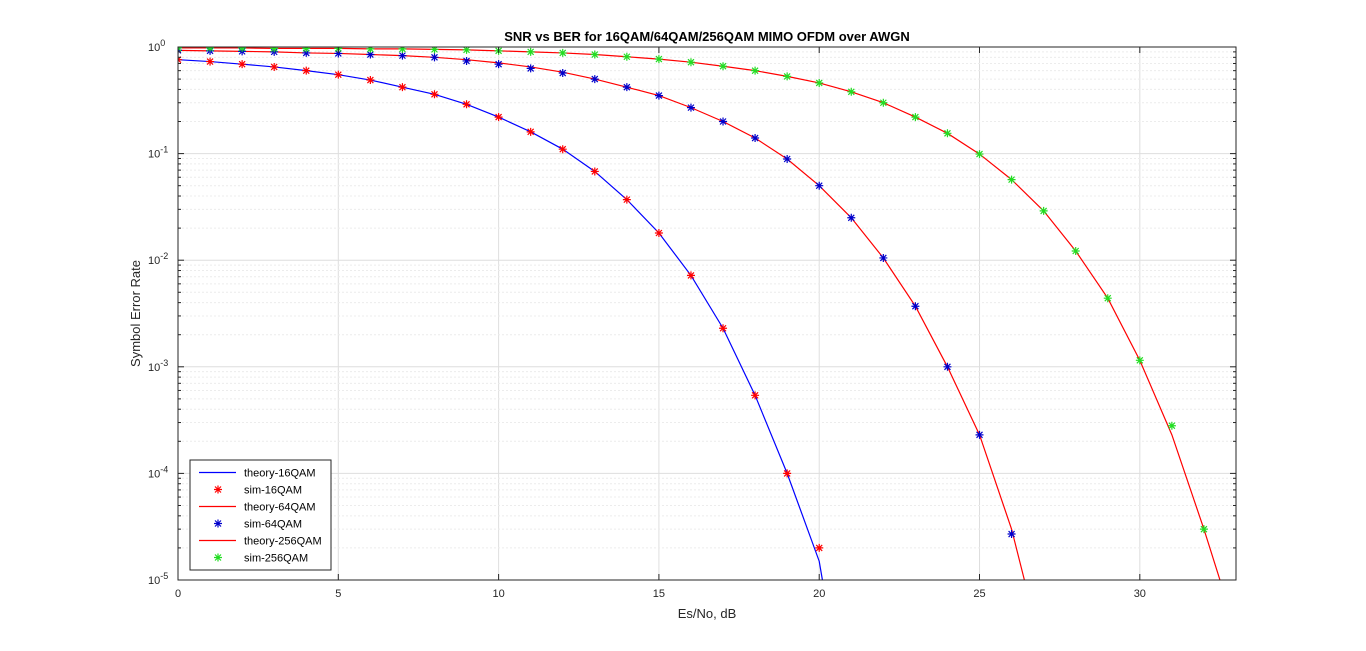 Image resolution: width=1366 pixels, height=651 pixels. What do you see at coordinates (164, 469) in the screenshot?
I see `y-tick-exponent: -4` at bounding box center [164, 469].